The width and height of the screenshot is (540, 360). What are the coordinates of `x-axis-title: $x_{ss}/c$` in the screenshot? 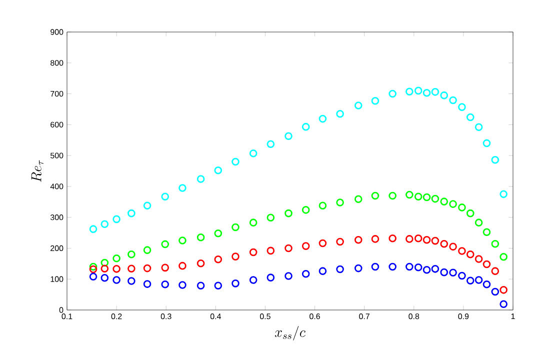 It's located at (290, 333).